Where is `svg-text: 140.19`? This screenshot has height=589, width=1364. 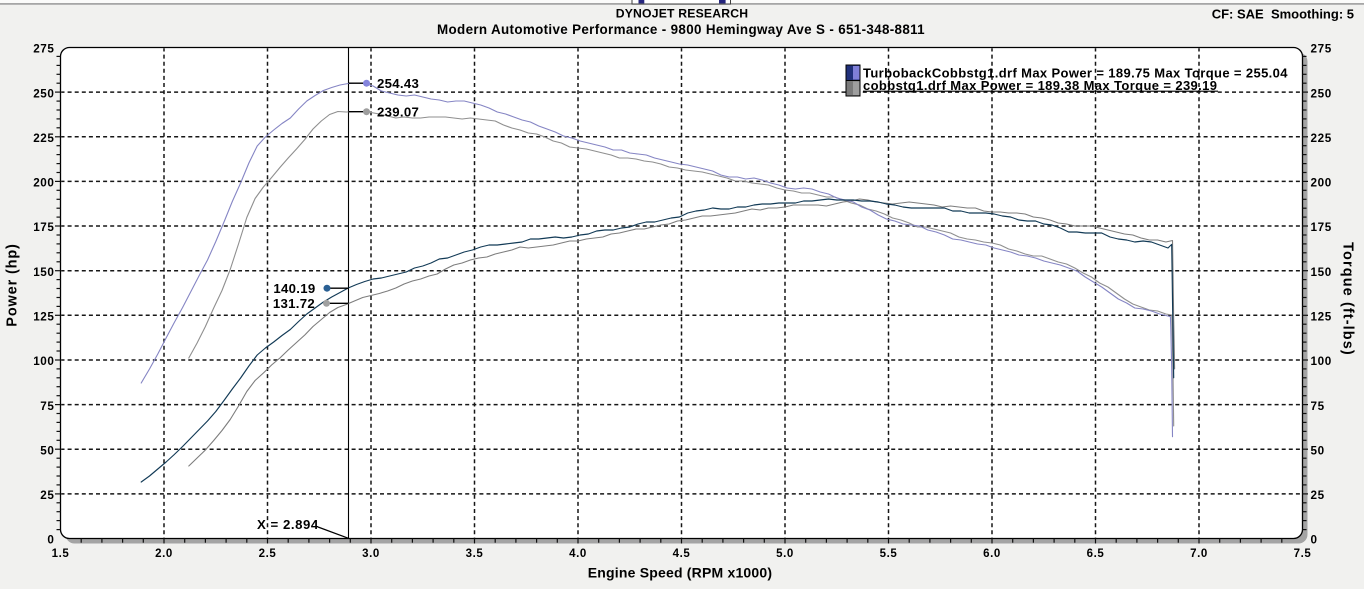
svg-text: 140.19 is located at coordinates (294, 288).